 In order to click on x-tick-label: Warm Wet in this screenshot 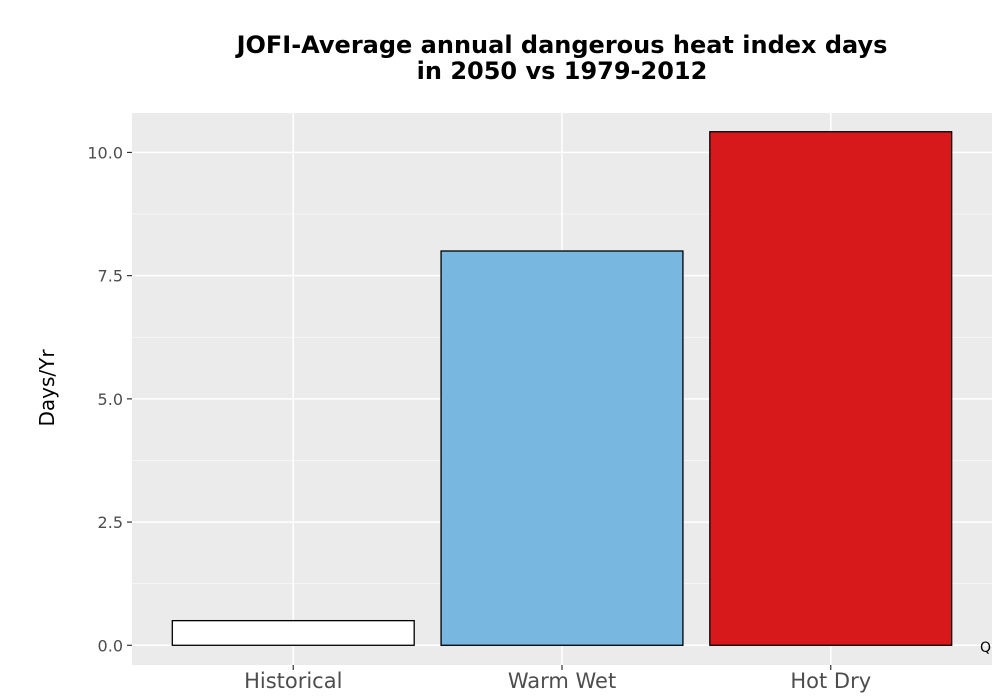, I will do `click(562, 681)`.